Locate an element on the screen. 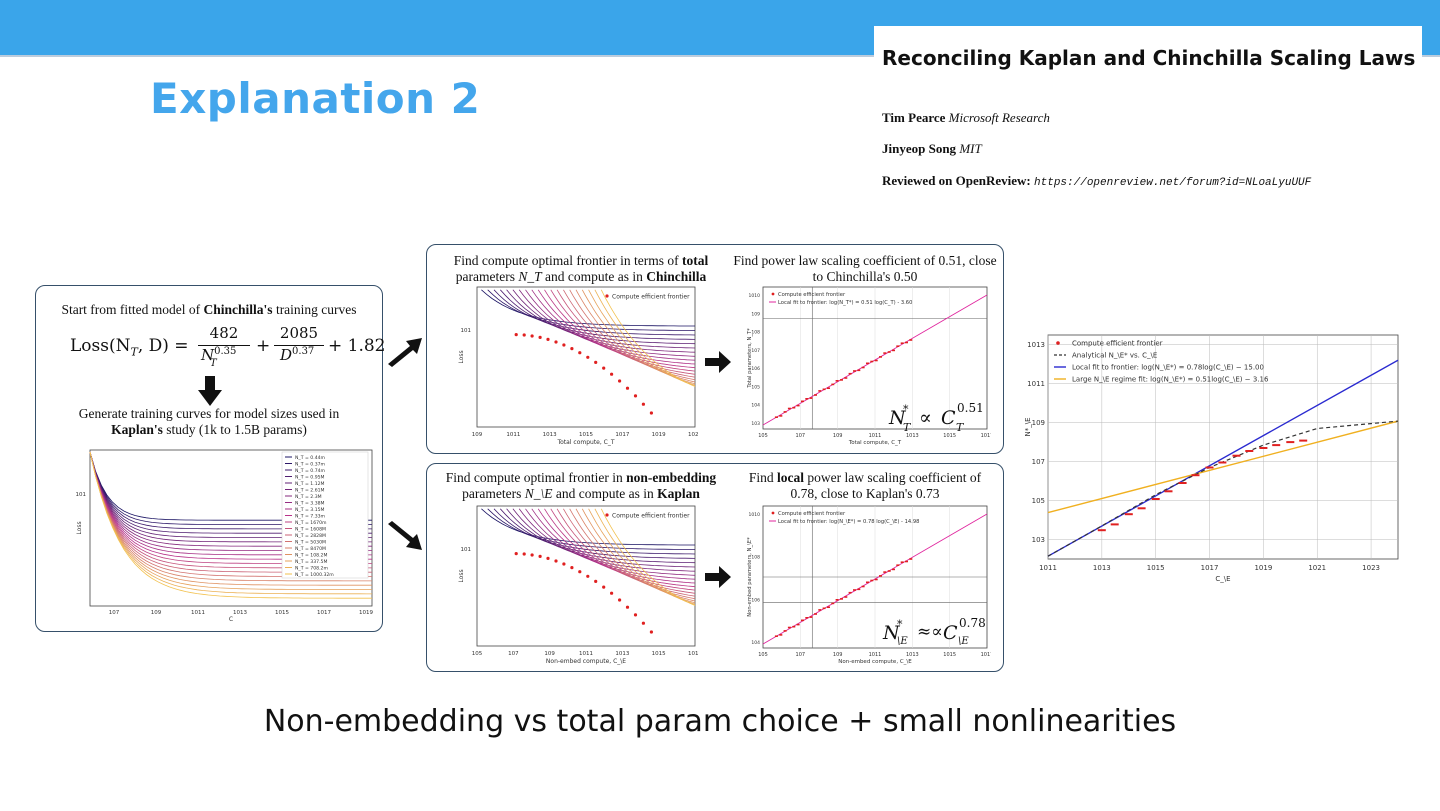  author-affiliation: MIT is located at coordinates (970, 148).